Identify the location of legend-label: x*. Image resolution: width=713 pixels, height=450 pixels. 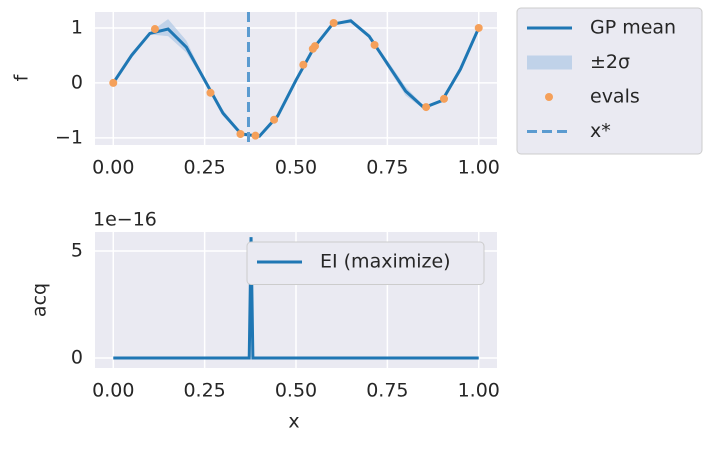
(600, 131).